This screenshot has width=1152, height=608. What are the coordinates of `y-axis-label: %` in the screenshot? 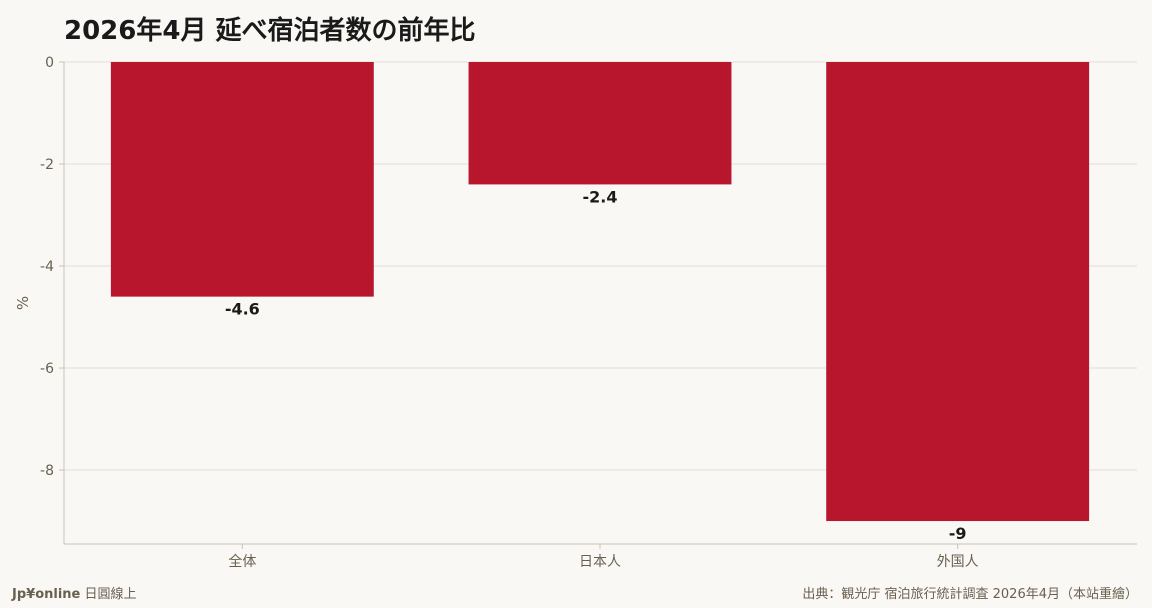 It's located at (23, 303).